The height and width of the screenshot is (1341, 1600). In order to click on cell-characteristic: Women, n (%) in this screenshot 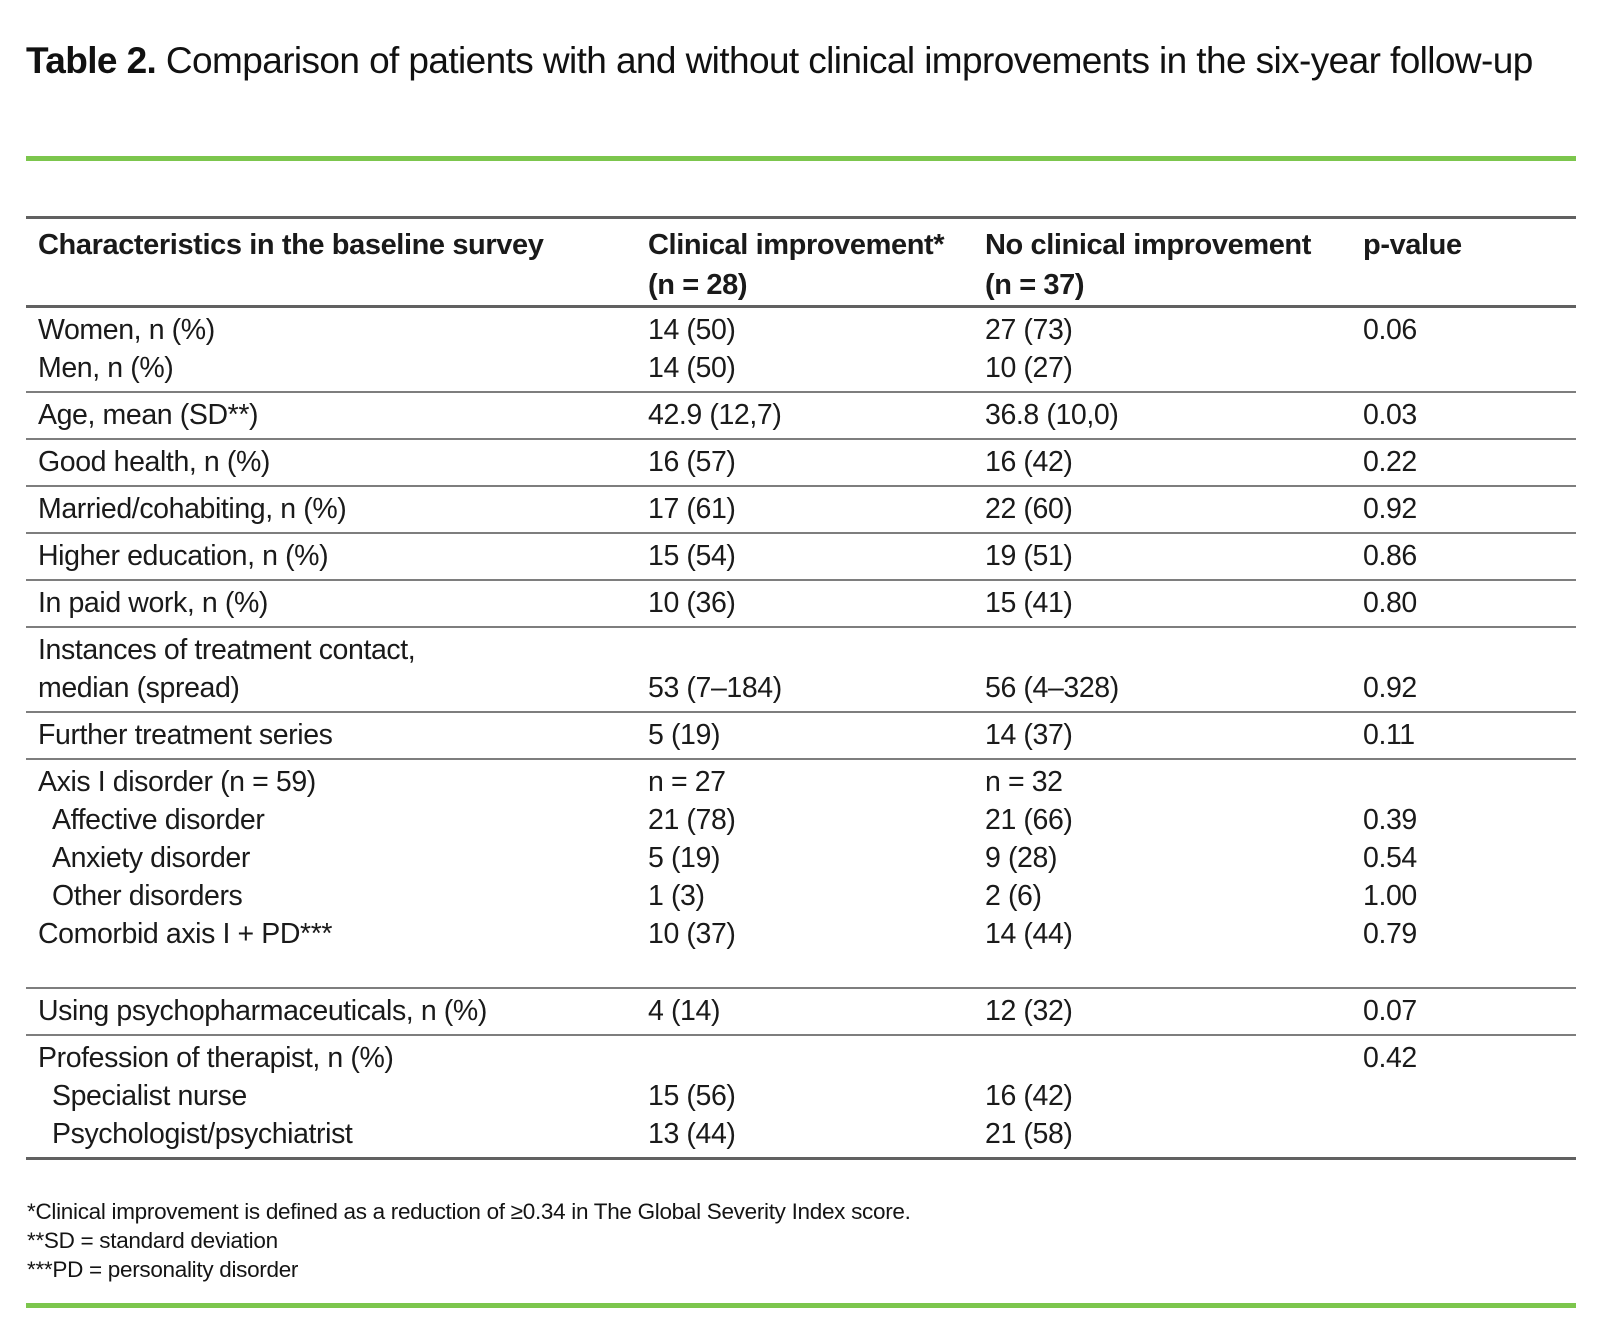, I will do `click(126, 330)`.